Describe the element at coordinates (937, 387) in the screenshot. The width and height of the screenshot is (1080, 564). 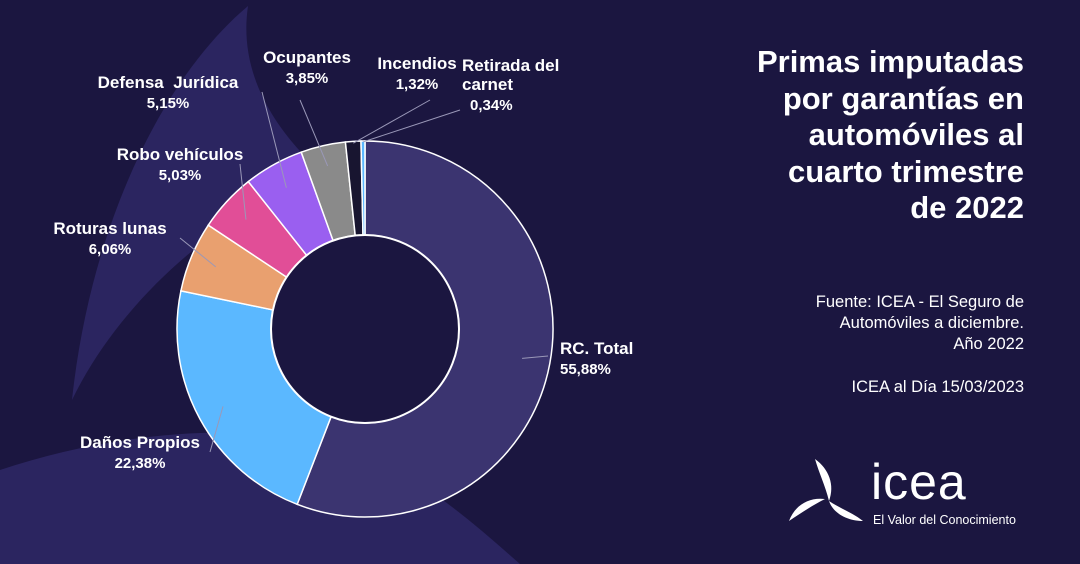
I see `publication-date: ICEA al Día 15/03/2023` at that location.